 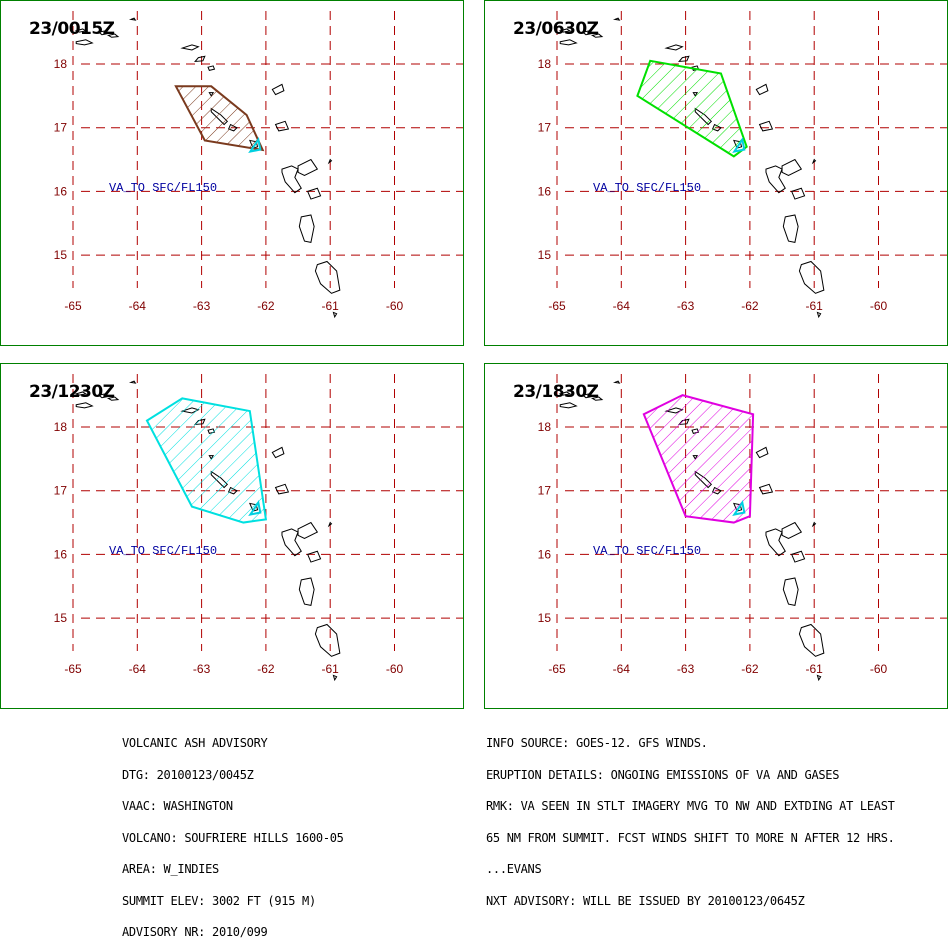 I want to click on footer-line: ADVISORY NR: 2010/099, so click(x=195, y=932).